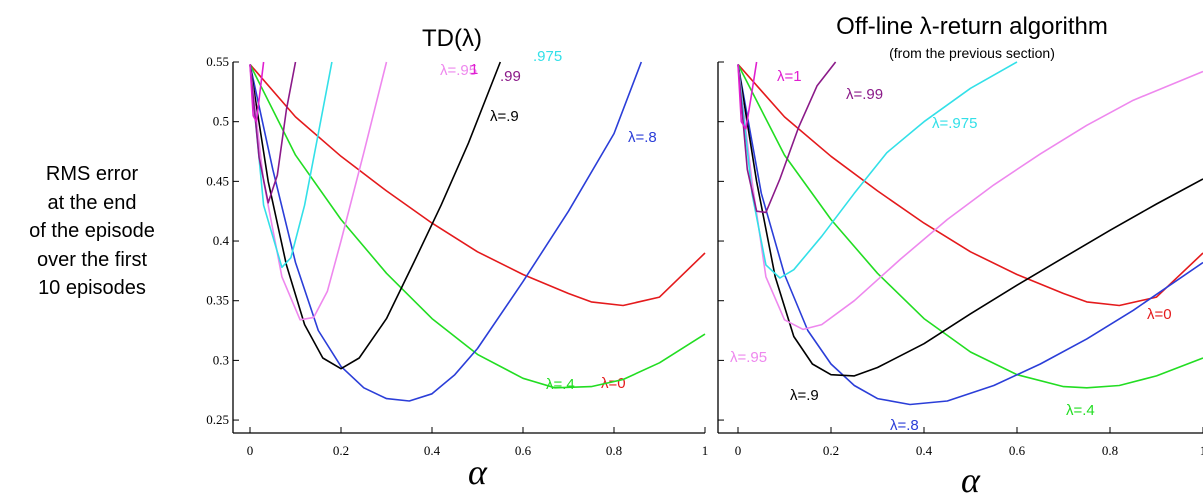 The width and height of the screenshot is (1203, 495). What do you see at coordinates (221, 359) in the screenshot?
I see `y-tick-label: 0.3` at bounding box center [221, 359].